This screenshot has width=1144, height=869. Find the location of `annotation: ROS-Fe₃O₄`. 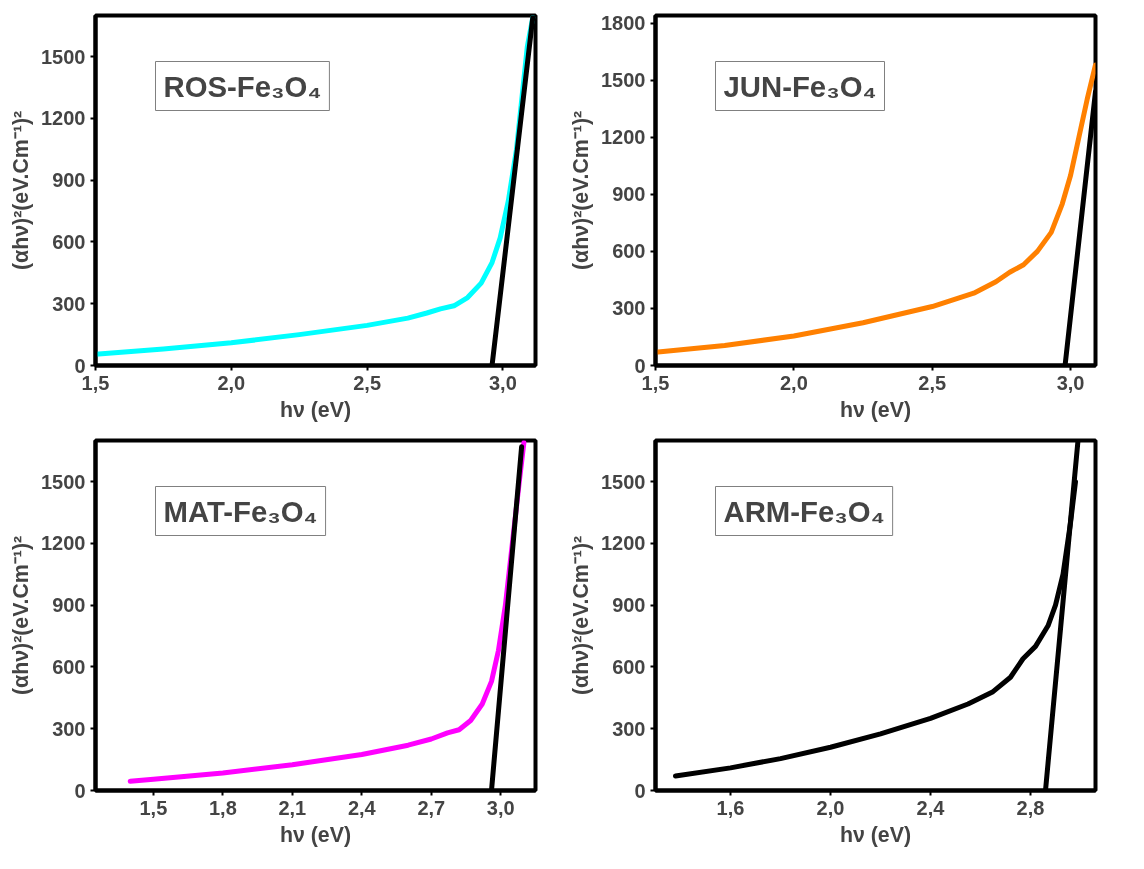

annotation: ROS-Fe₃O₄ is located at coordinates (242, 86).